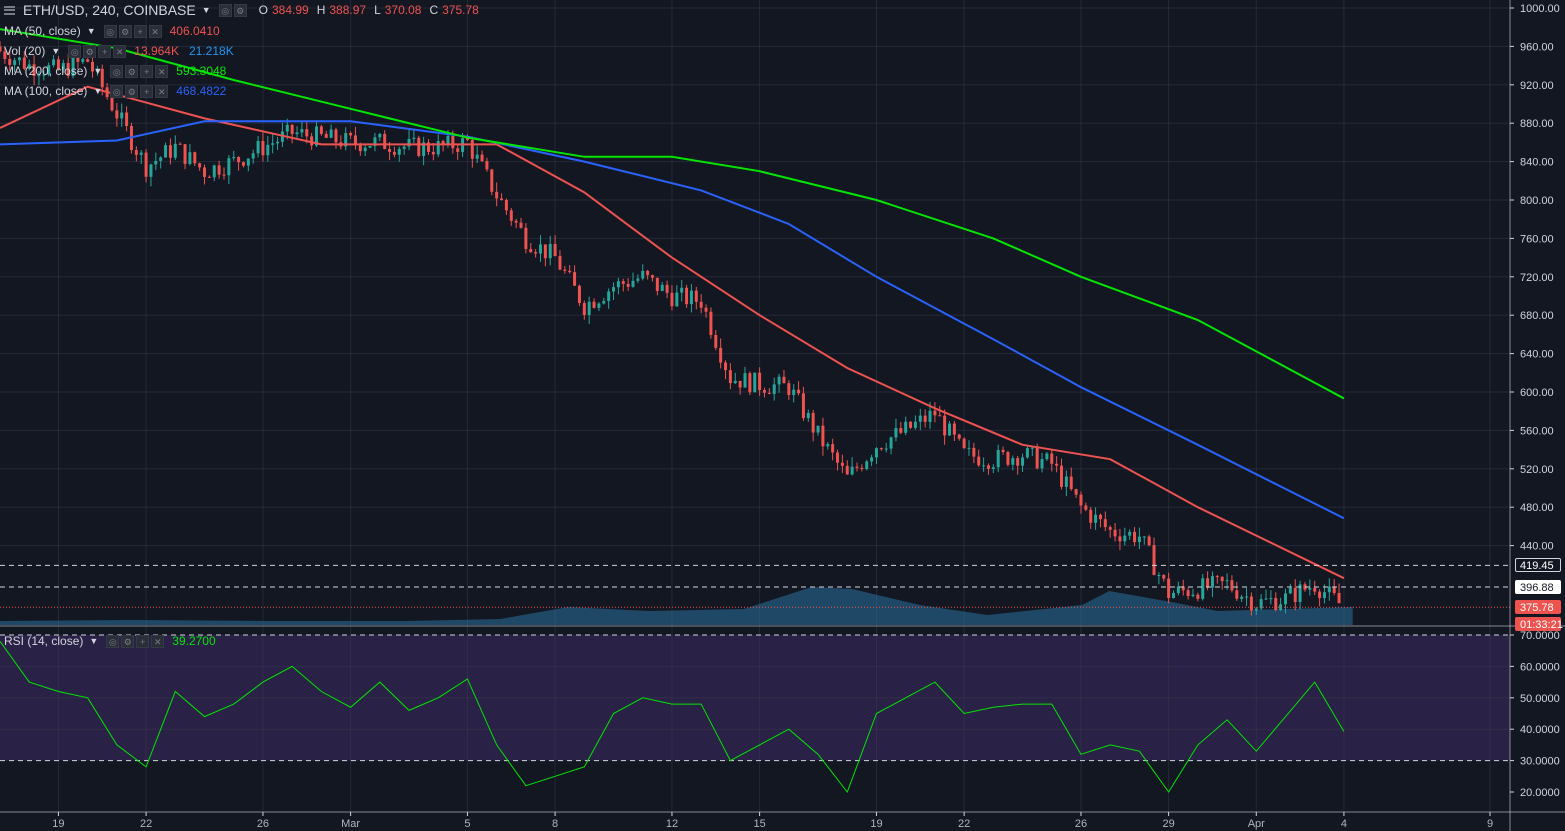 This screenshot has width=1565, height=831. Describe the element at coordinates (109, 10) in the screenshot. I see `symbol-label: ETH/USD, 240, COINBASE` at that location.